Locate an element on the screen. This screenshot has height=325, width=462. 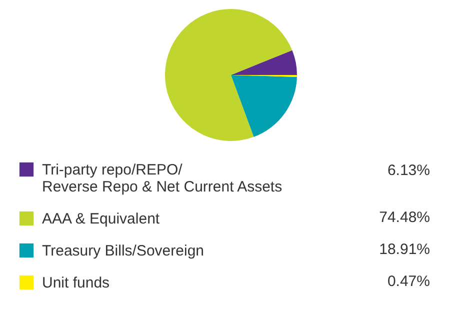
data-label: 74.48% is located at coordinates (404, 217).